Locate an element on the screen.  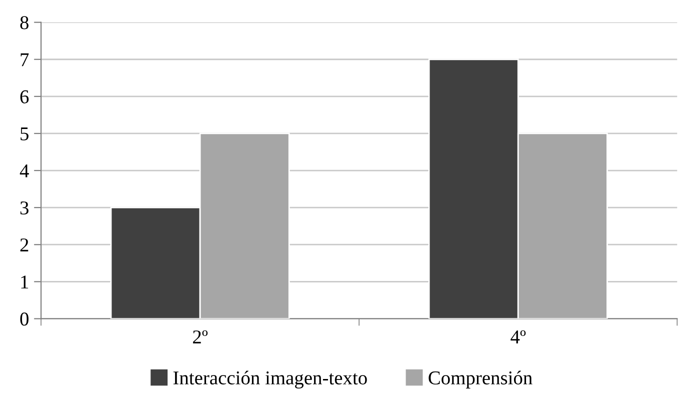
x-tick-label: 4º is located at coordinates (518, 337).